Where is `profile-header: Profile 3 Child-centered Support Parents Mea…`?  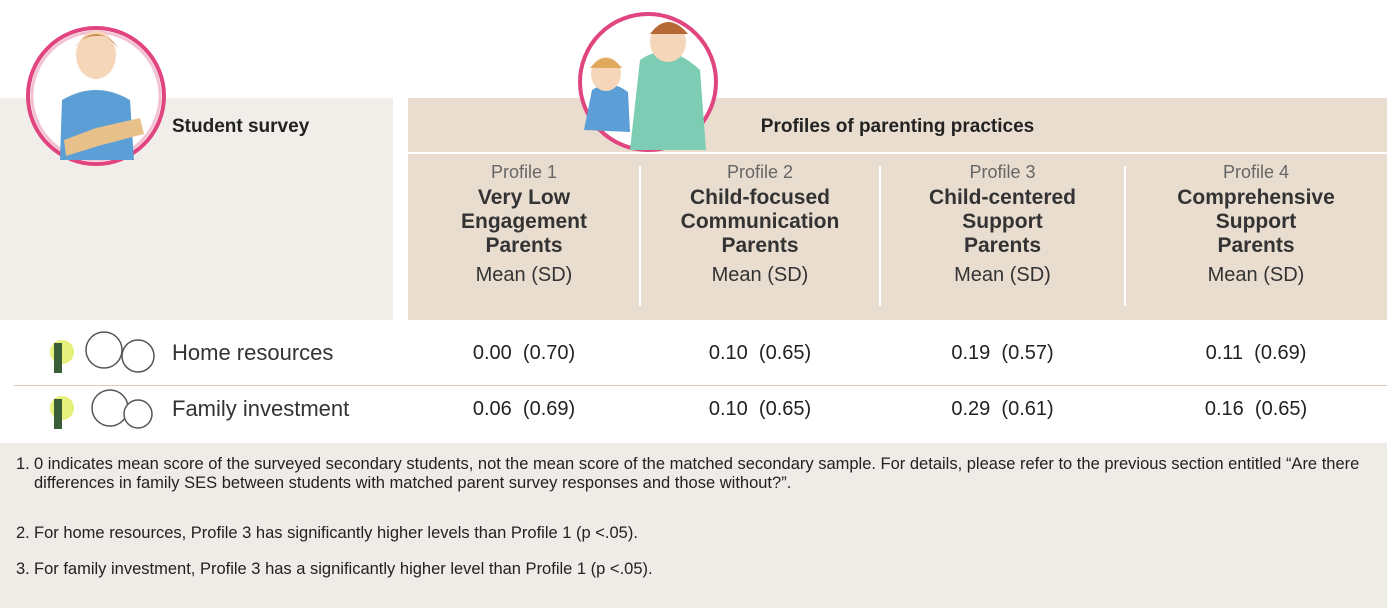 profile-header: Profile 3 Child-centered Support Parents Mea… is located at coordinates (1002, 237).